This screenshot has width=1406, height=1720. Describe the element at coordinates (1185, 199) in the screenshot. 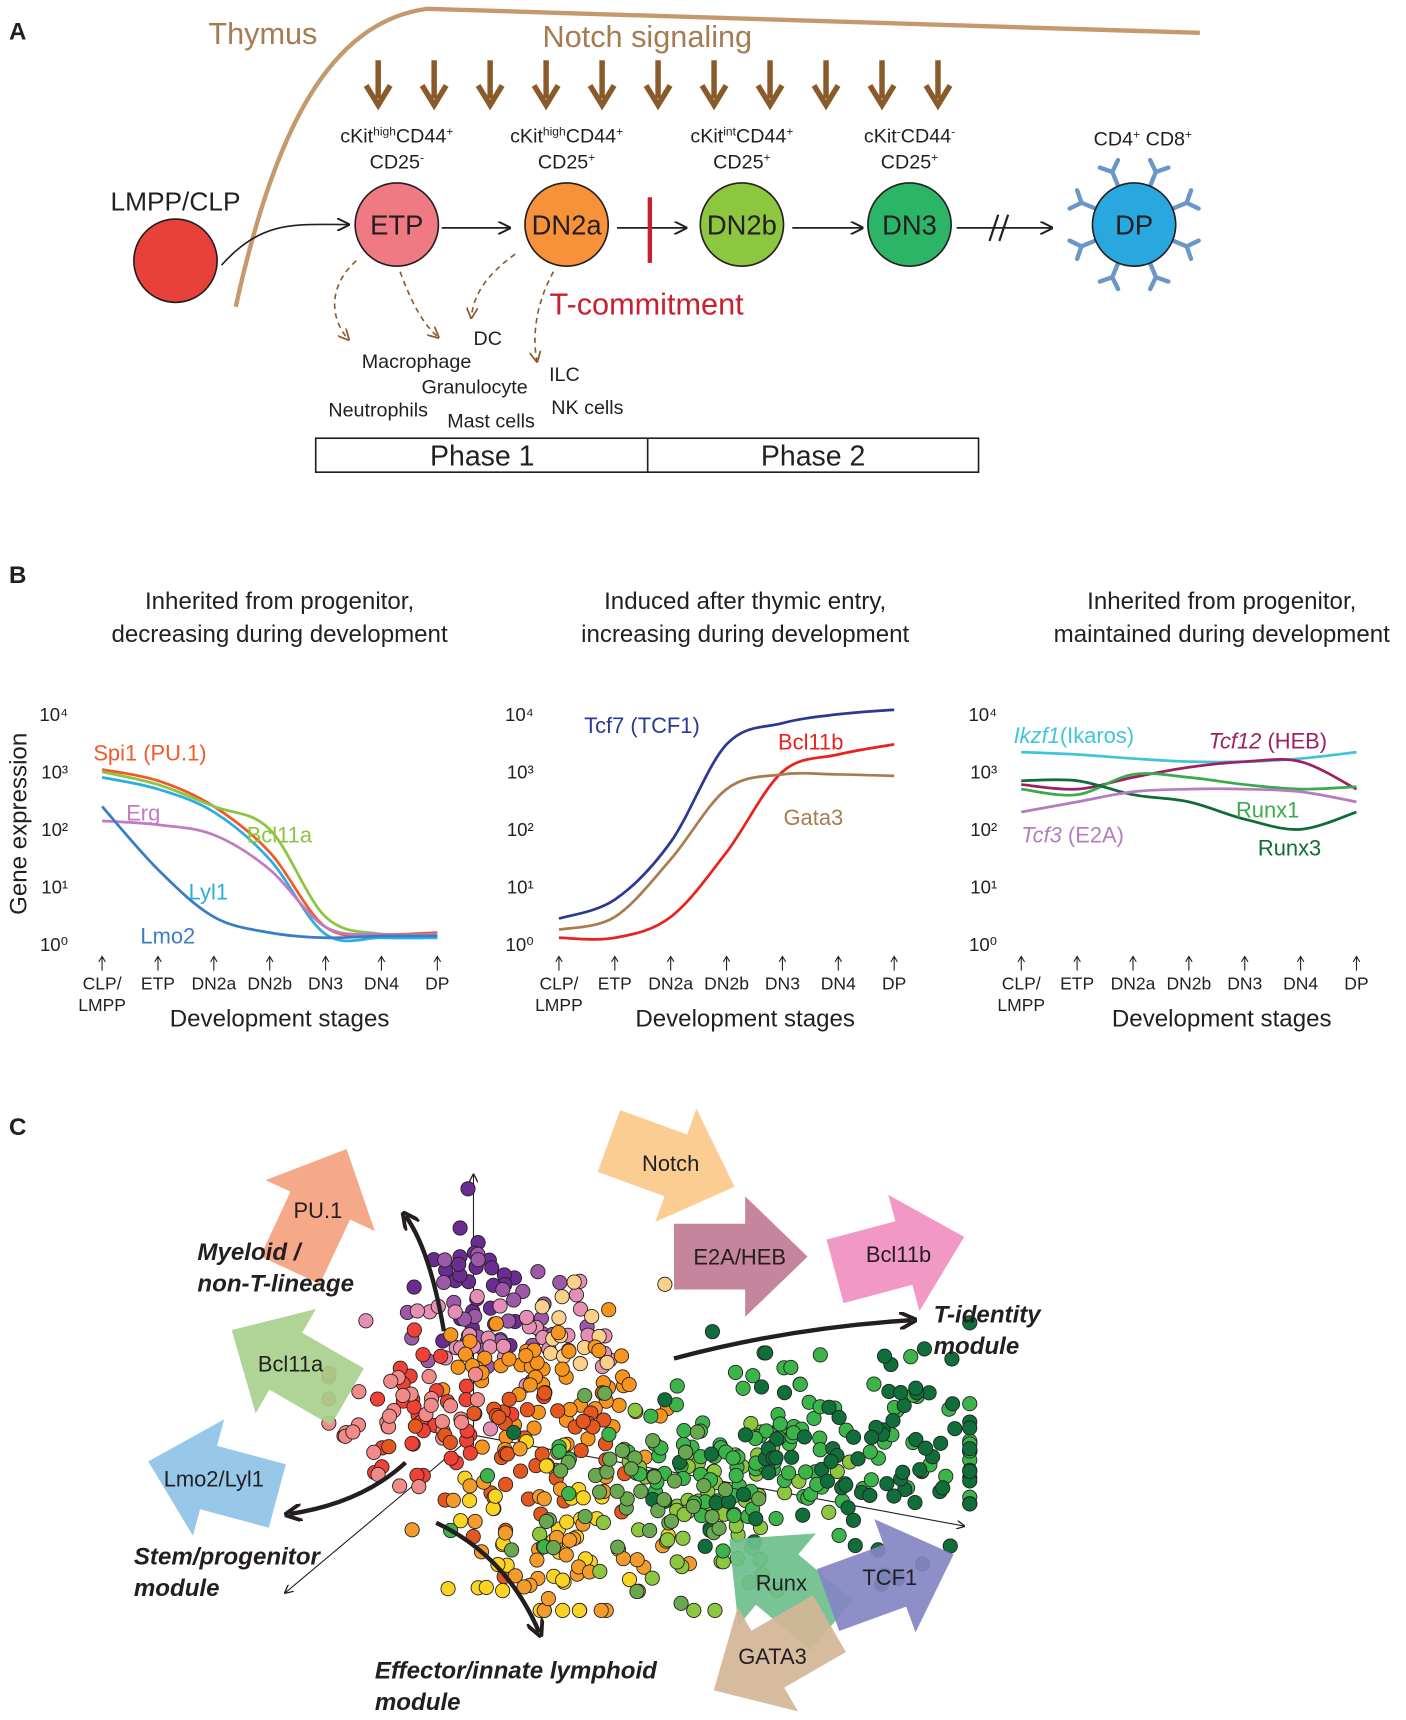

I see `receptor` at that location.